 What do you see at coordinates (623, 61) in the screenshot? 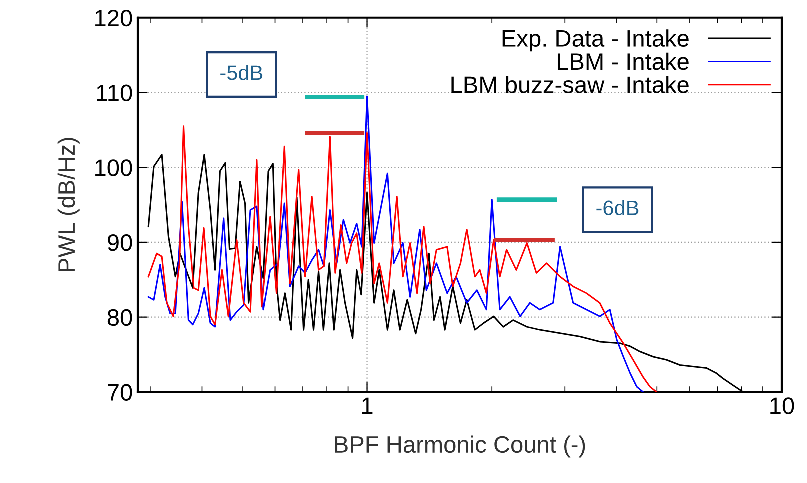
I see `legend-label: LBM - Intake` at bounding box center [623, 61].